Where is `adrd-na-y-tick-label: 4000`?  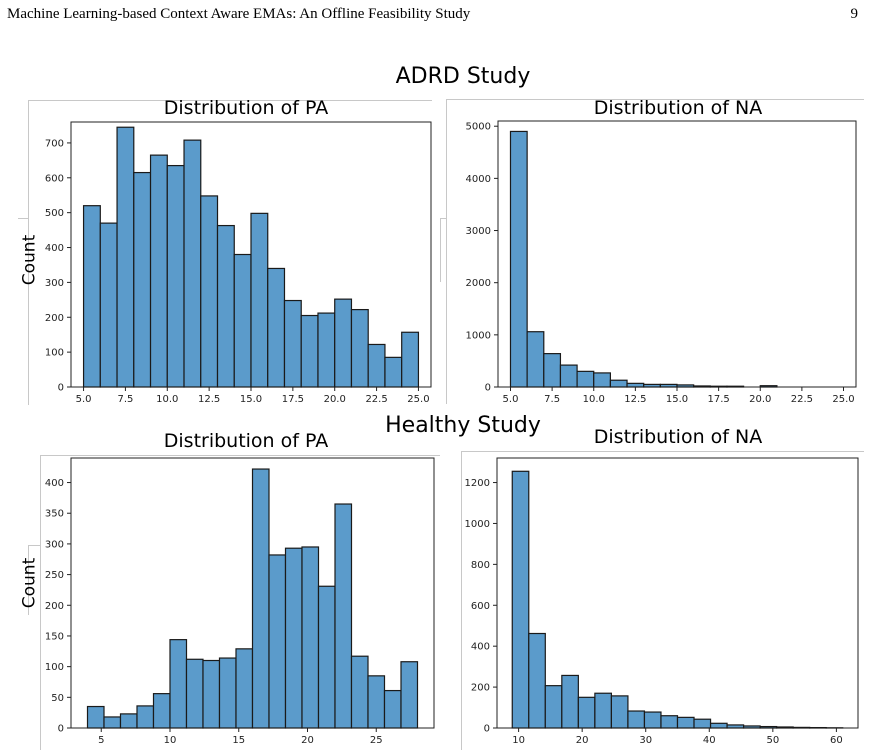
adrd-na-y-tick-label: 4000 is located at coordinates (478, 179).